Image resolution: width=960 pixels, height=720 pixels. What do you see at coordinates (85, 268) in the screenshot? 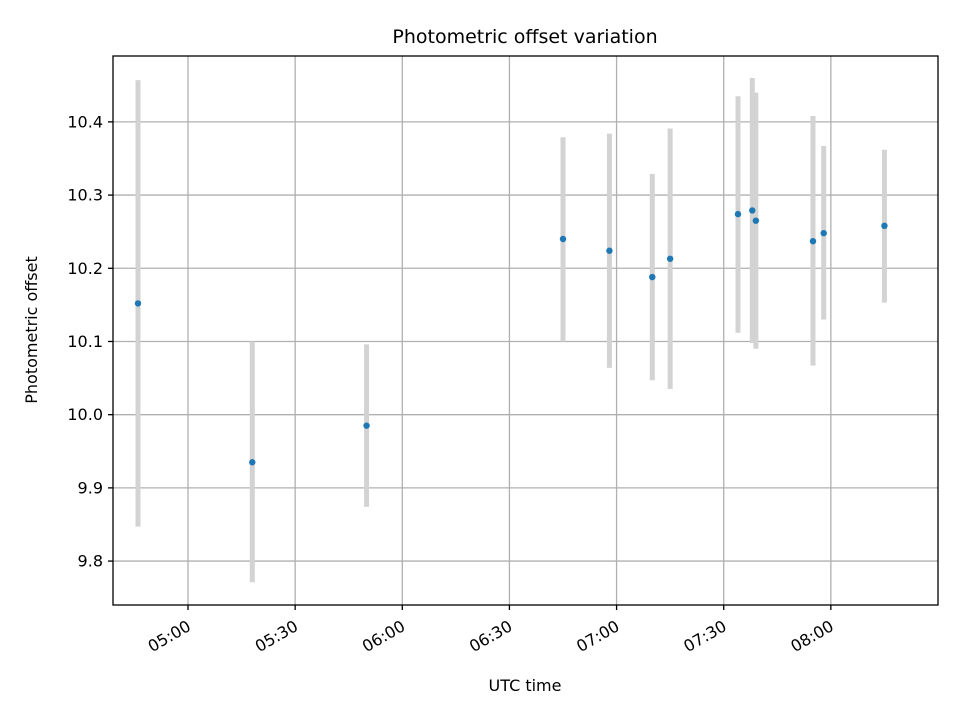
I see `y-tick-label: 10.2` at bounding box center [85, 268].